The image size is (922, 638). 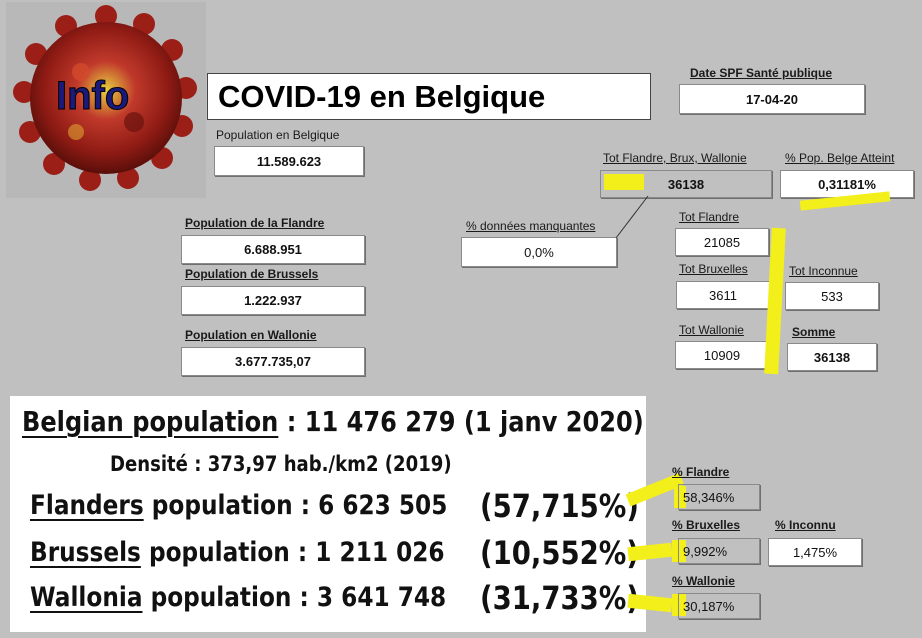 What do you see at coordinates (429, 96) in the screenshot?
I see `page-title: COVID-19 en Belgique` at bounding box center [429, 96].